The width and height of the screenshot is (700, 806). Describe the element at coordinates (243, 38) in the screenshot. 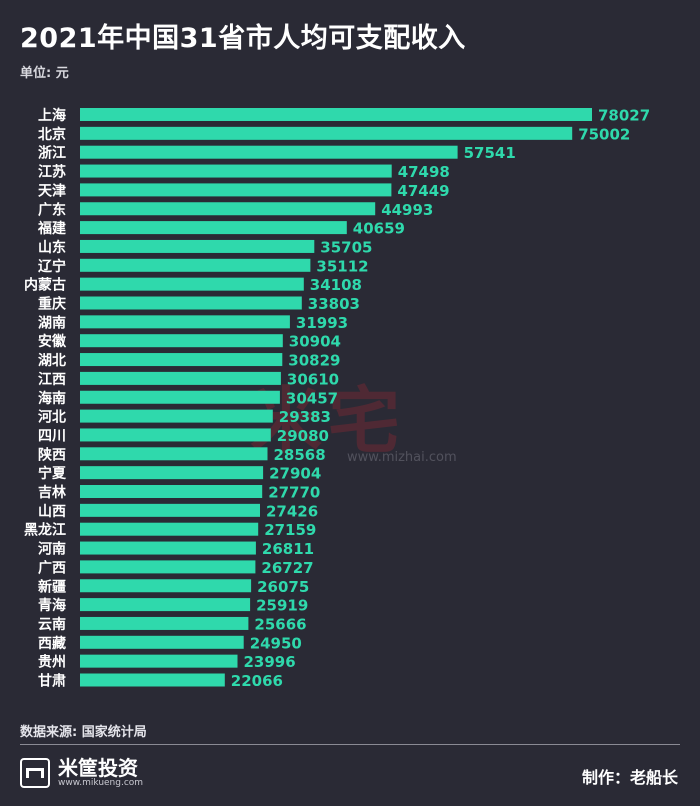

I see `chart-title: 2021年中国31省市人均可支配收入` at that location.